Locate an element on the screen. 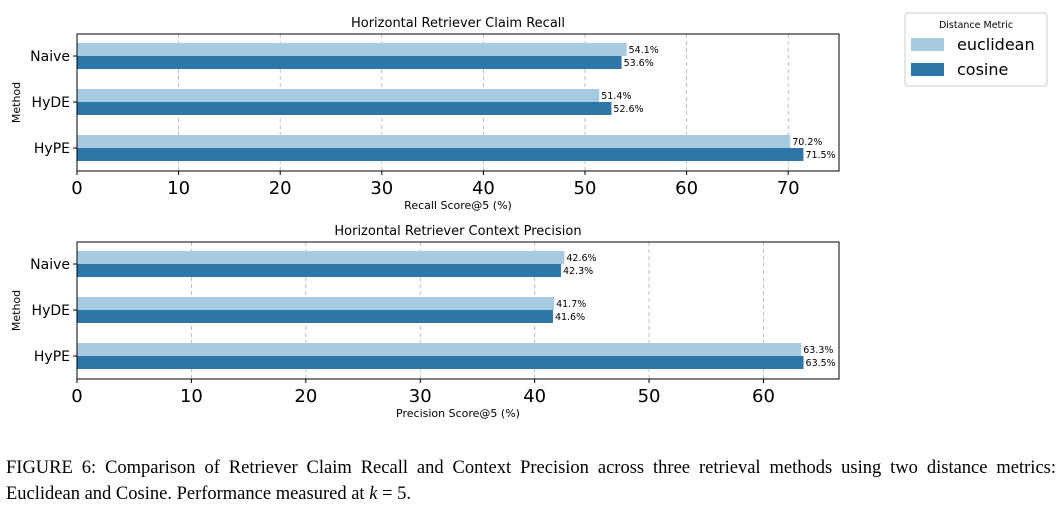 This screenshot has height=507, width=1060. chart1-bar-euclidean-naive is located at coordinates (352, 49).